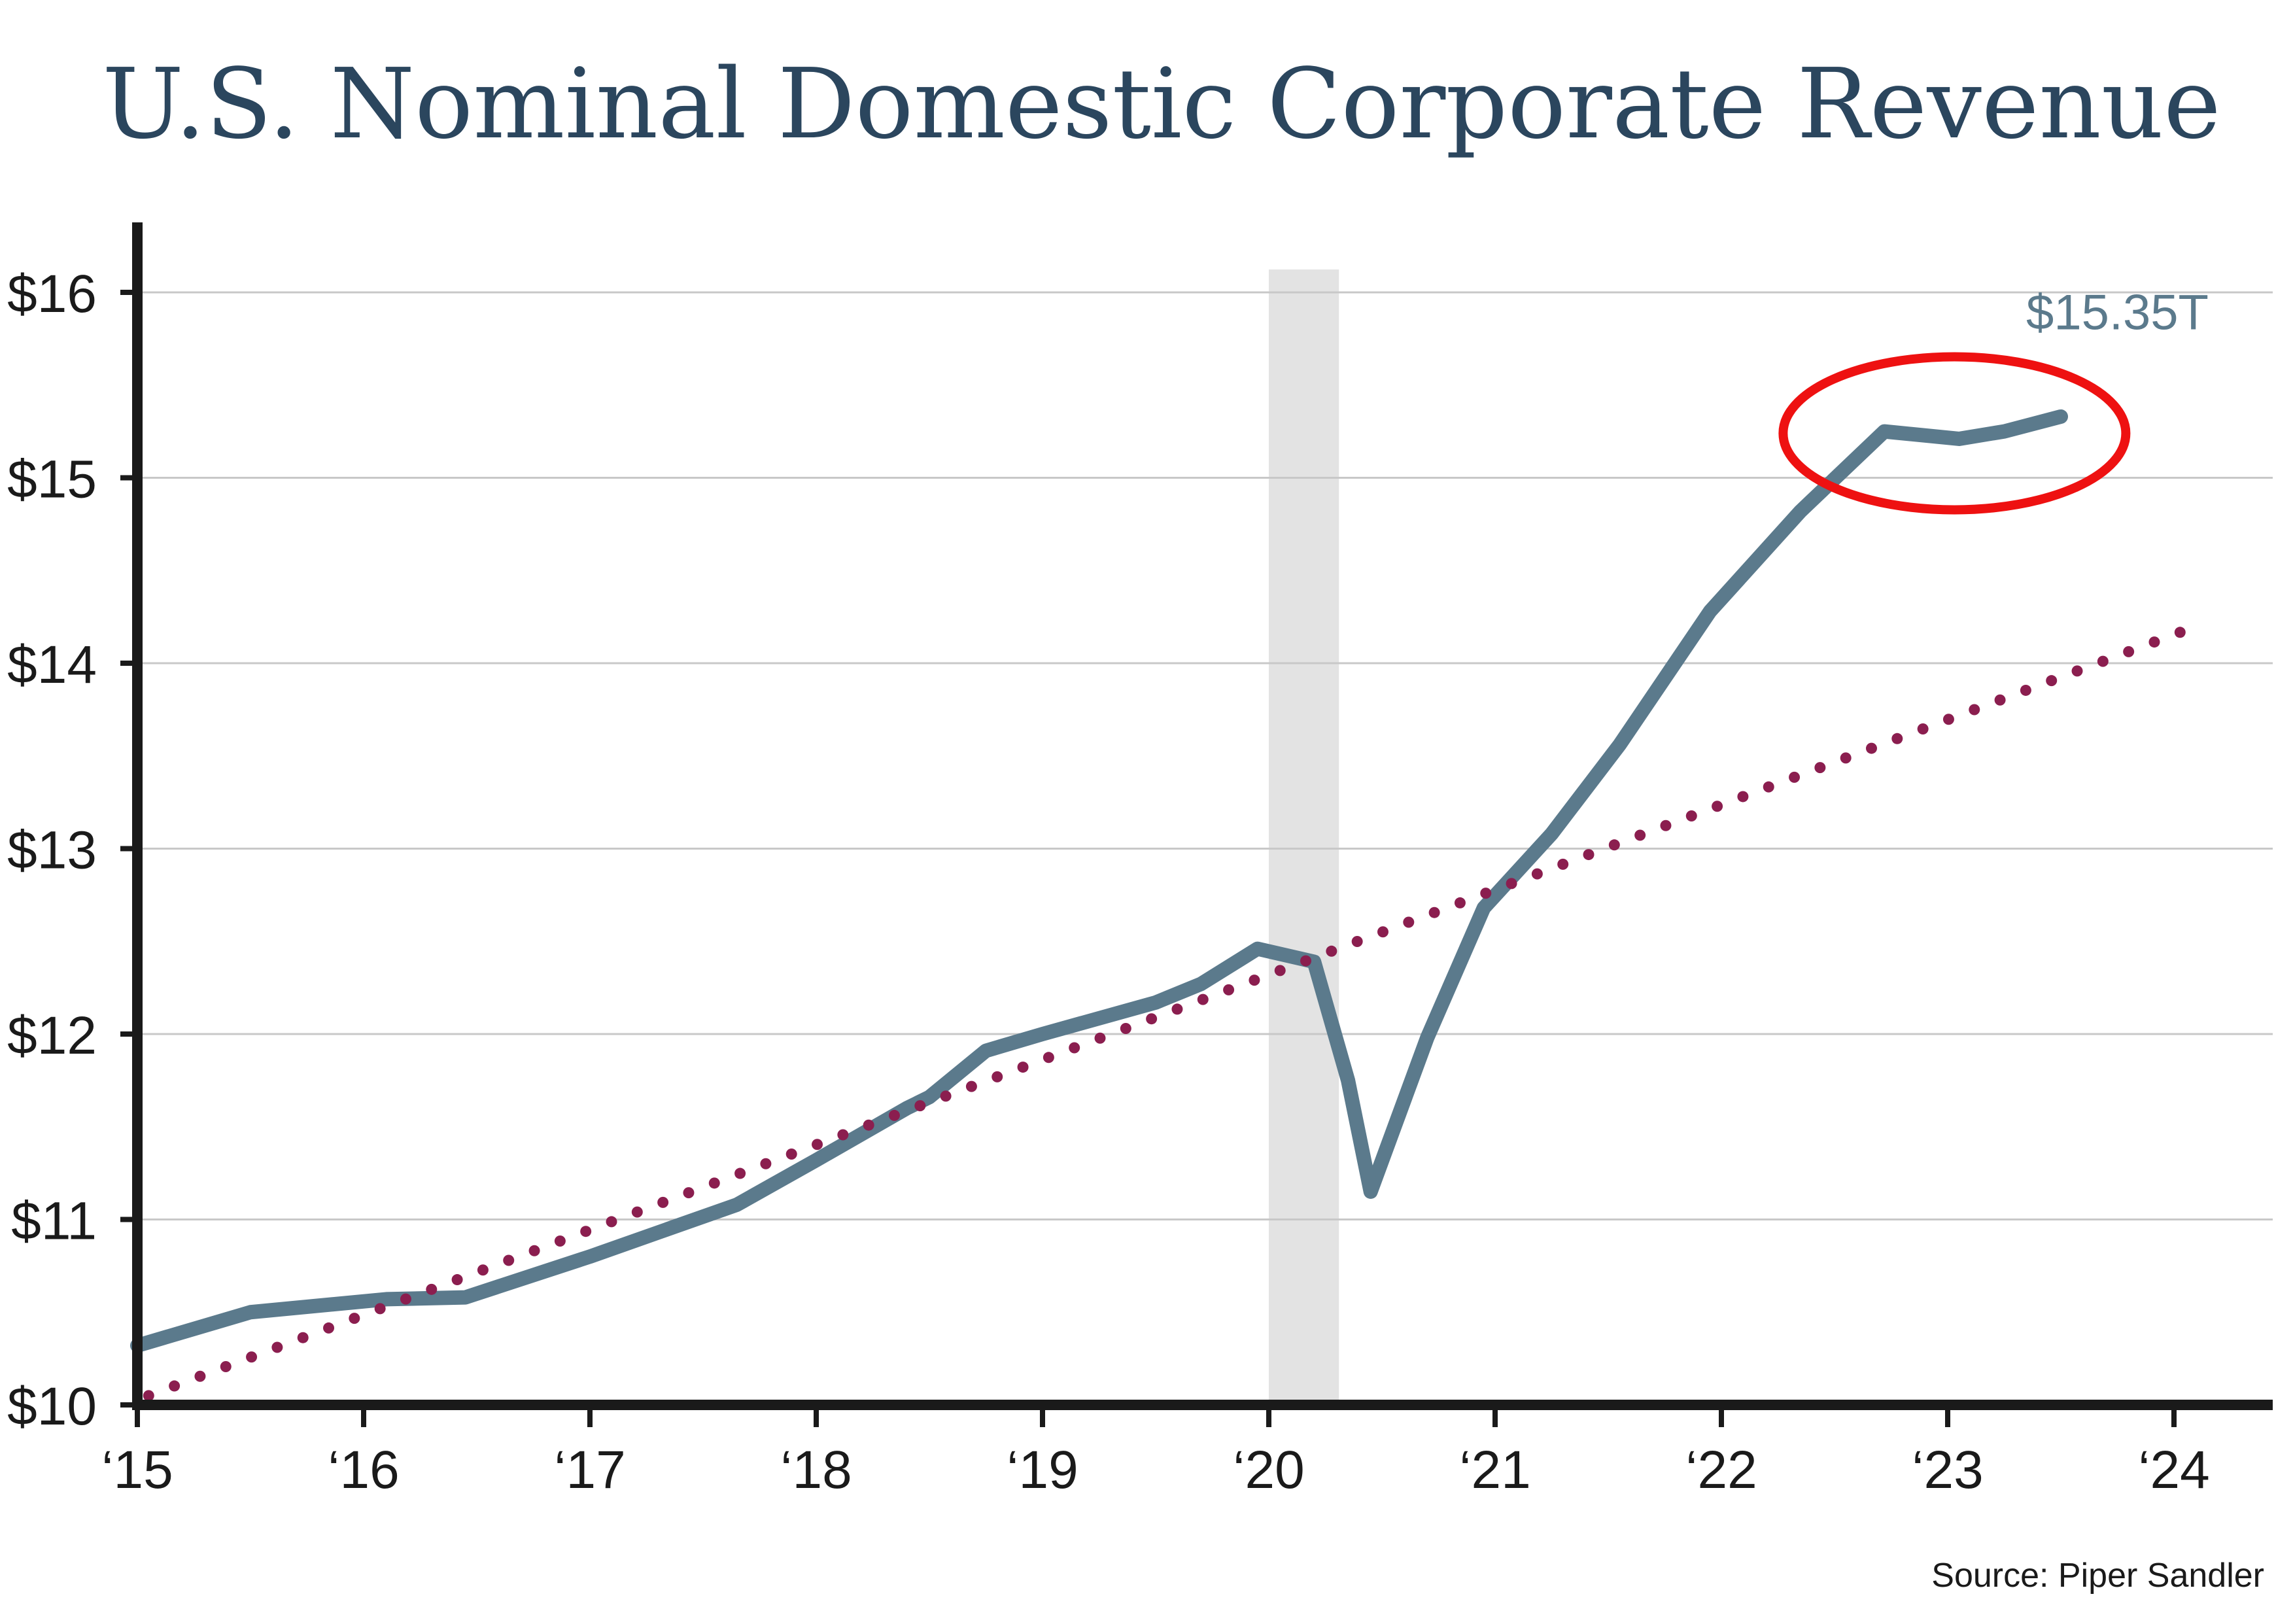  Describe the element at coordinates (1954, 433) in the screenshot. I see `highlight-ellipse` at that location.